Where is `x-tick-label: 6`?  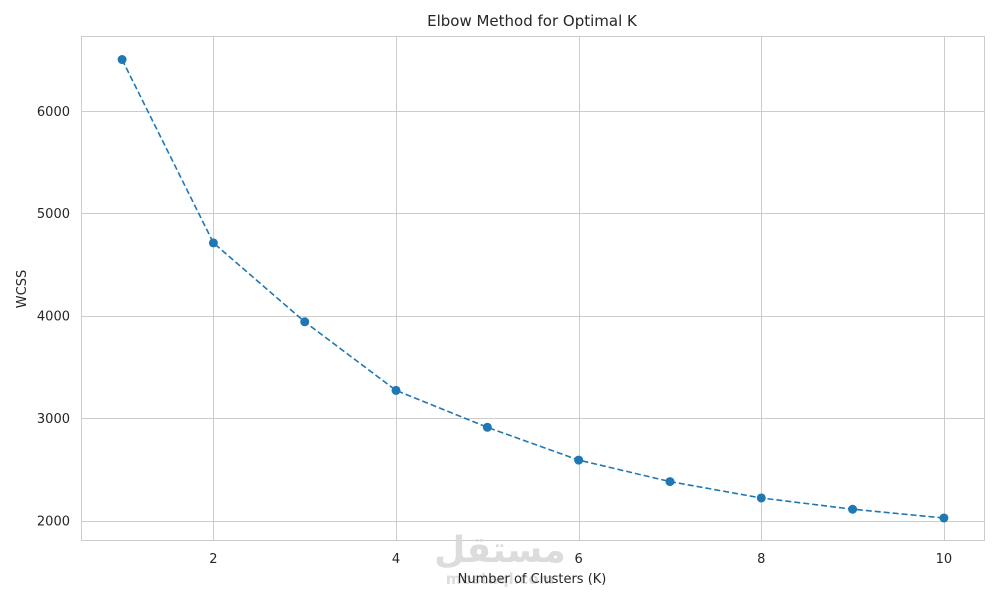
x-tick-label: 6 is located at coordinates (579, 559).